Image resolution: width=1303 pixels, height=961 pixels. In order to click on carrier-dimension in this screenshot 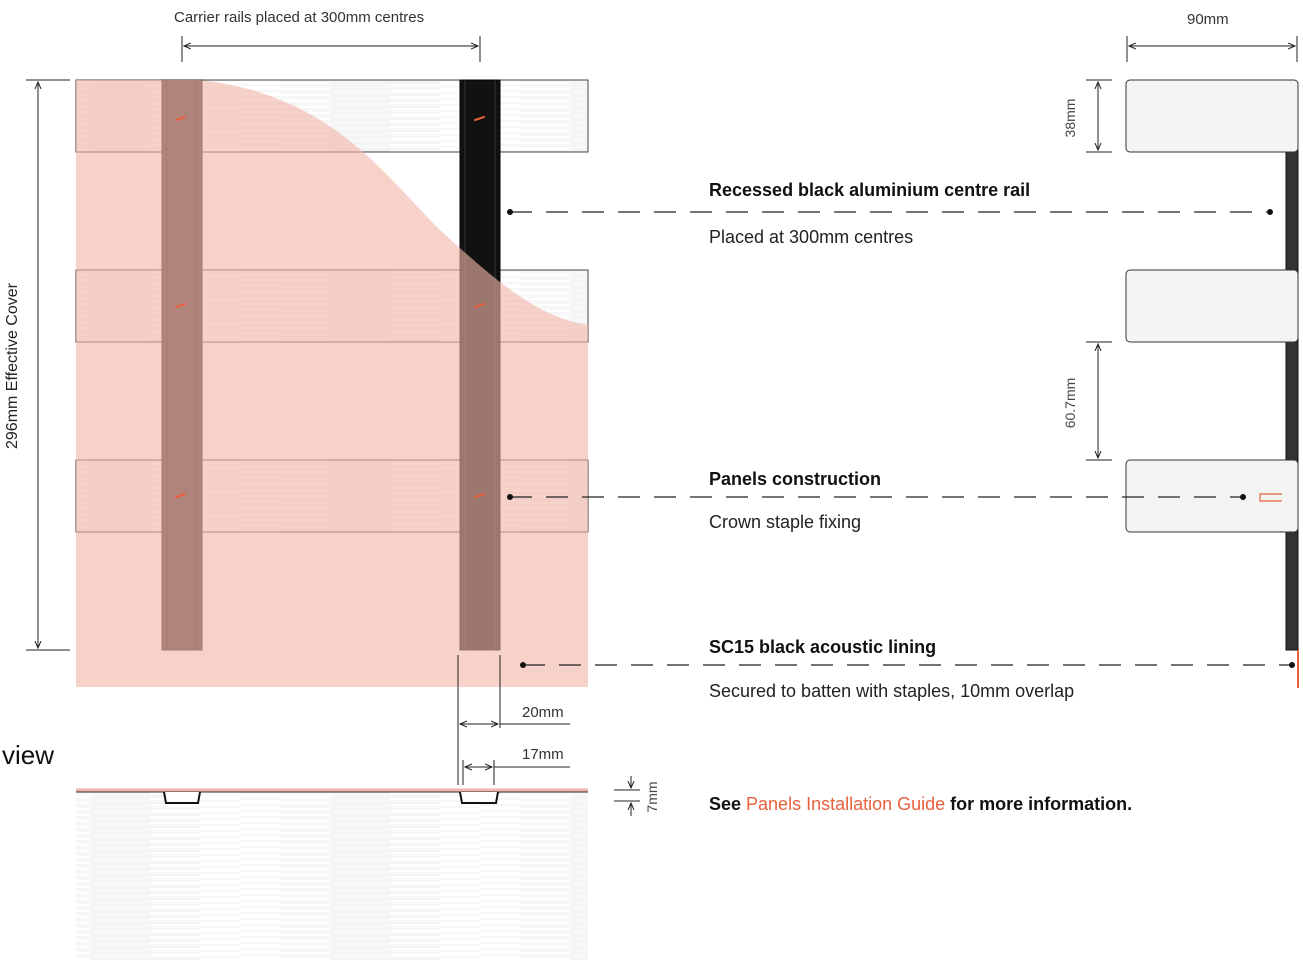, I will do `click(331, 49)`.